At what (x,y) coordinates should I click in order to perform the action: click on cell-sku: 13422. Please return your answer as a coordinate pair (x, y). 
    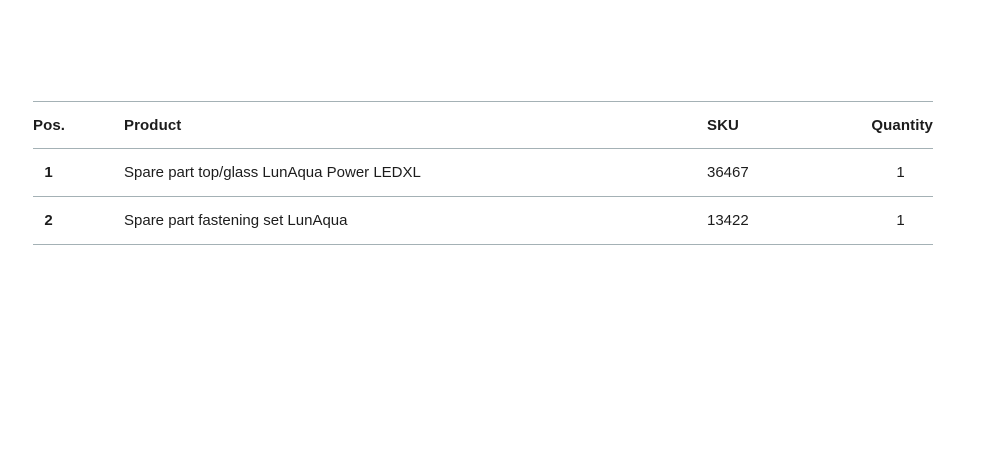
    Looking at the image, I should click on (728, 220).